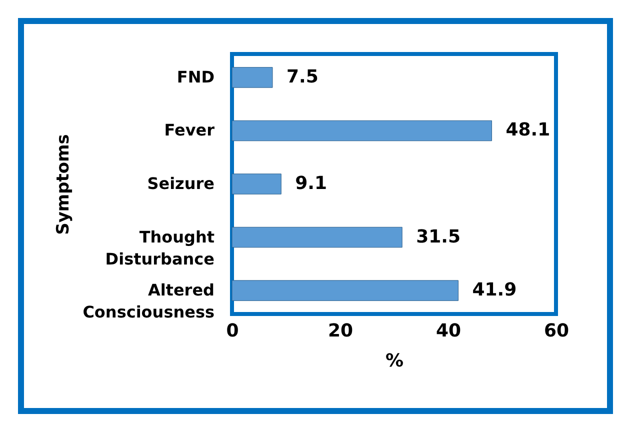 This screenshot has width=633, height=434. What do you see at coordinates (494, 290) in the screenshot?
I see `data-label: 41.9` at bounding box center [494, 290].